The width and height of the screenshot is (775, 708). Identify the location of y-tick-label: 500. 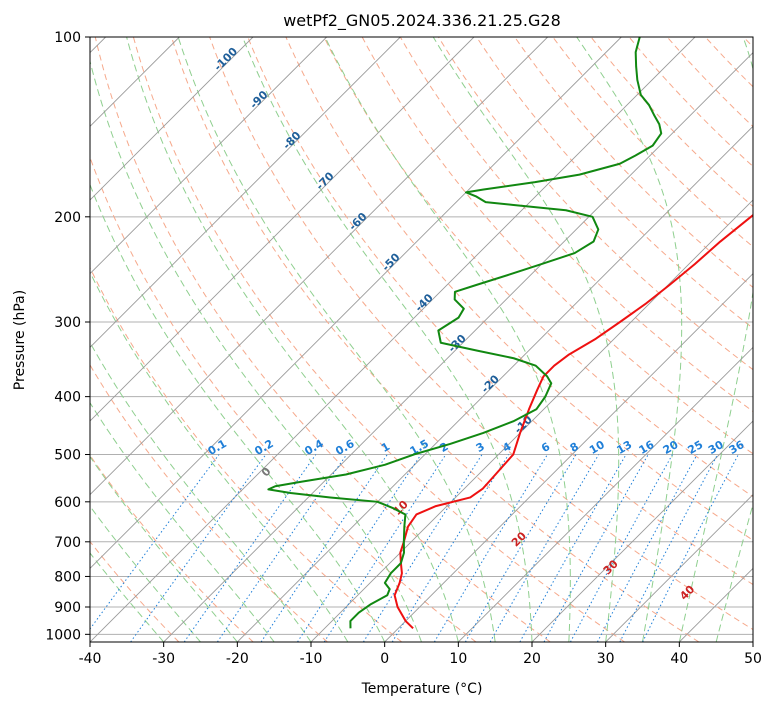
(67, 456).